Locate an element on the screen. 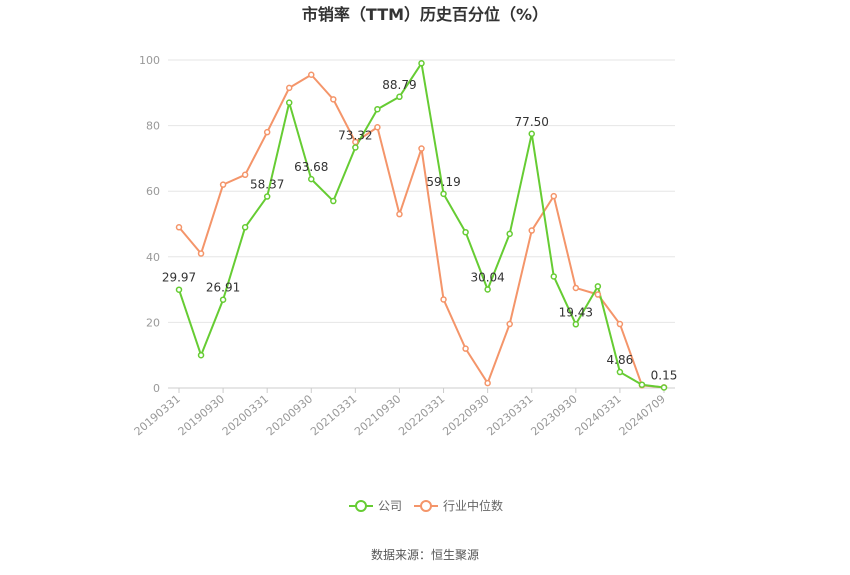 The image size is (850, 575). data-label: 77.50 is located at coordinates (532, 122).